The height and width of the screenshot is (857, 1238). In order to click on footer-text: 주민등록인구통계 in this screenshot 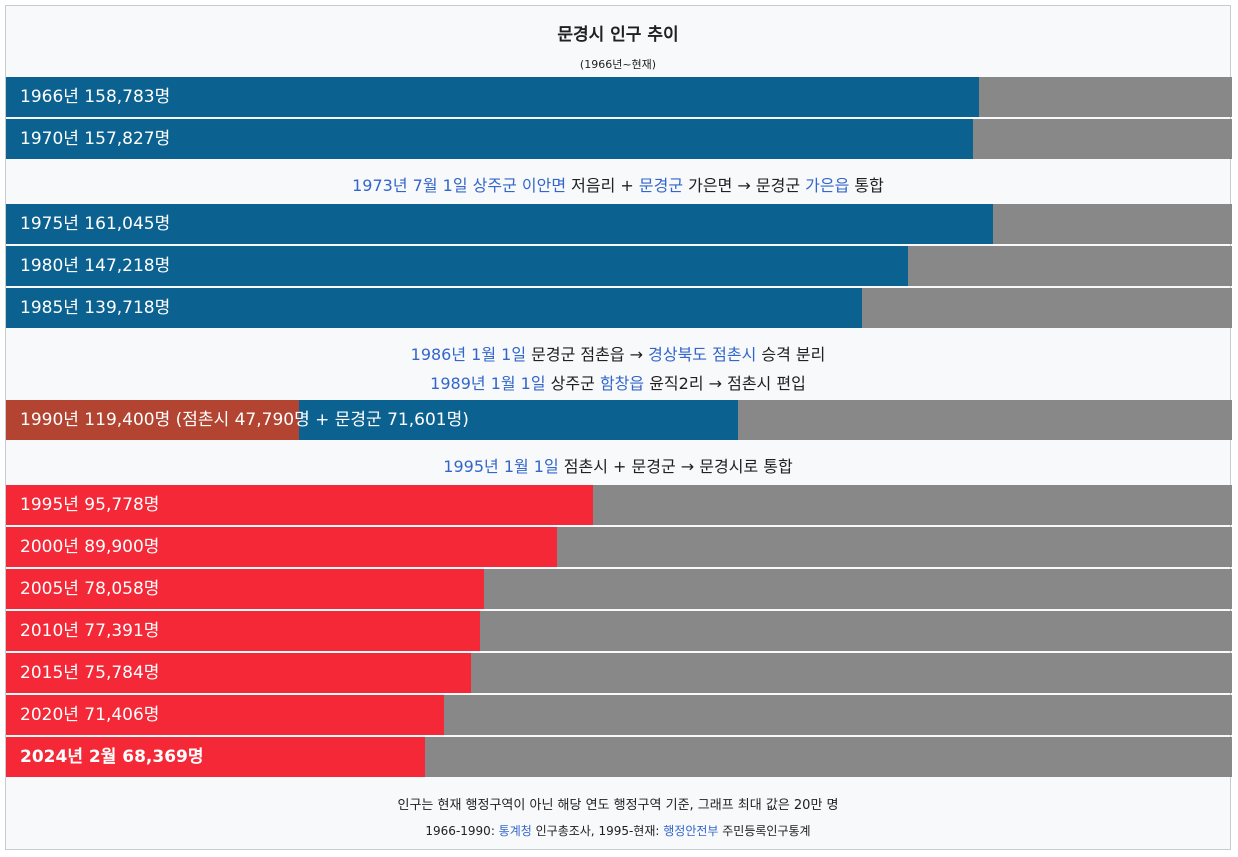, I will do `click(764, 831)`.